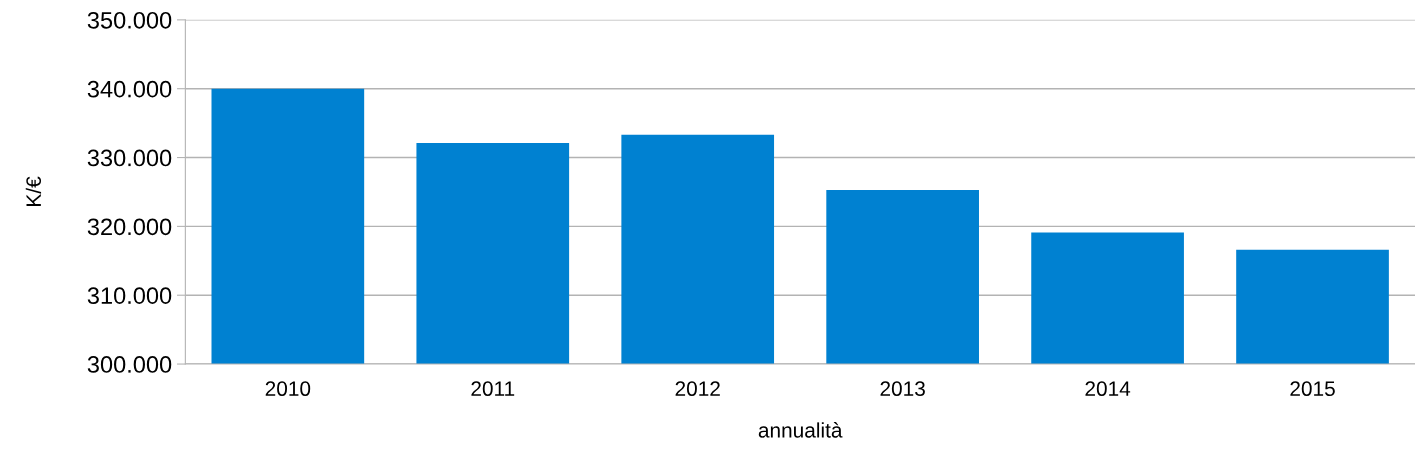 This screenshot has width=1415, height=462. Describe the element at coordinates (129, 227) in the screenshot. I see `y-tick-label: 320.000` at that location.